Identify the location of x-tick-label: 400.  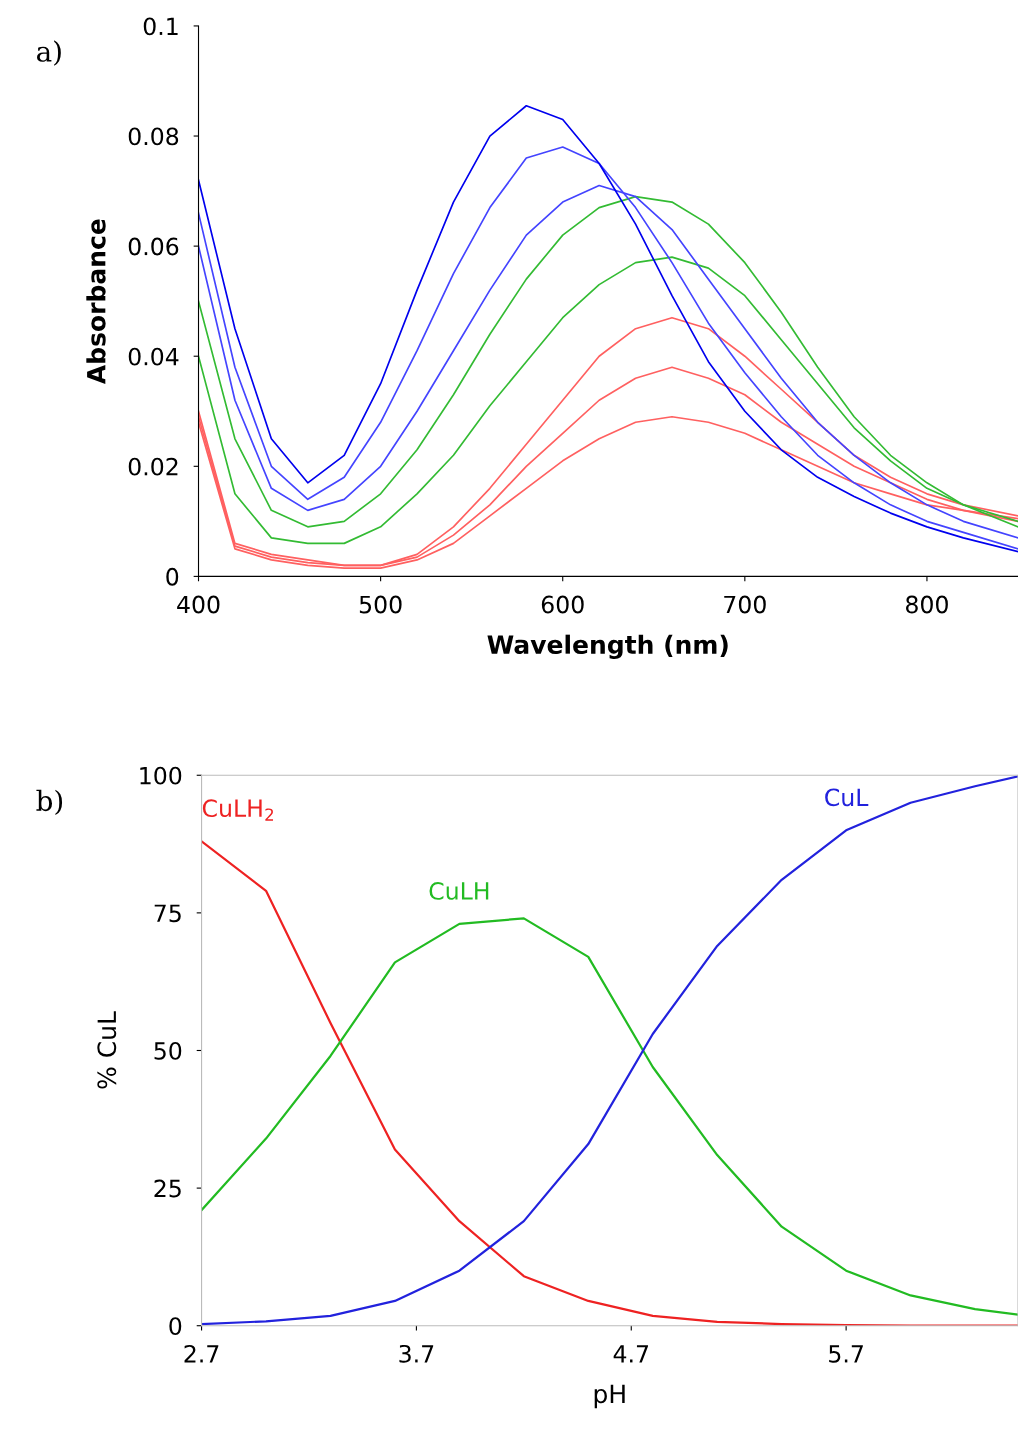
(198, 604).